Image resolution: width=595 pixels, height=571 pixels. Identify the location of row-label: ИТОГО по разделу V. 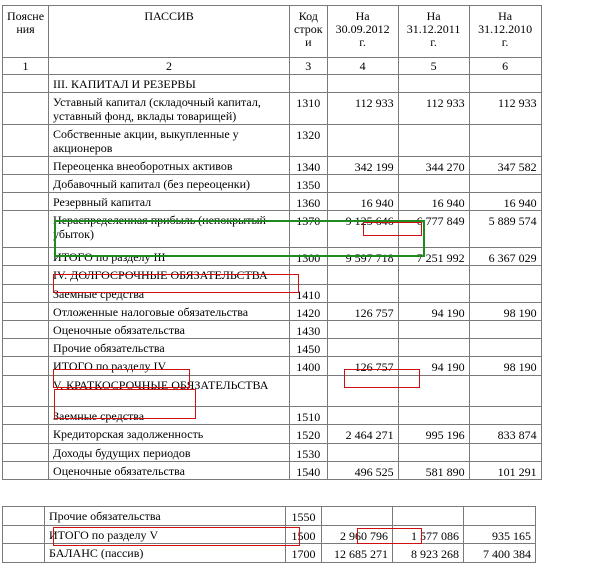
(165, 534).